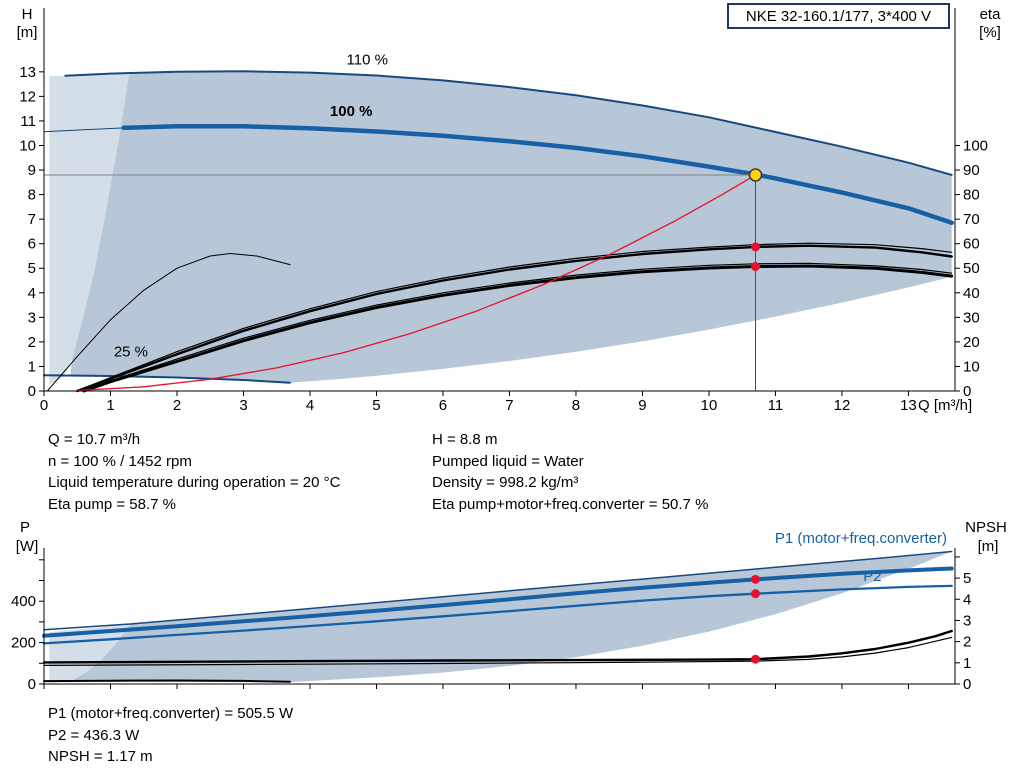  I want to click on svg-text: 100, so click(975, 145).